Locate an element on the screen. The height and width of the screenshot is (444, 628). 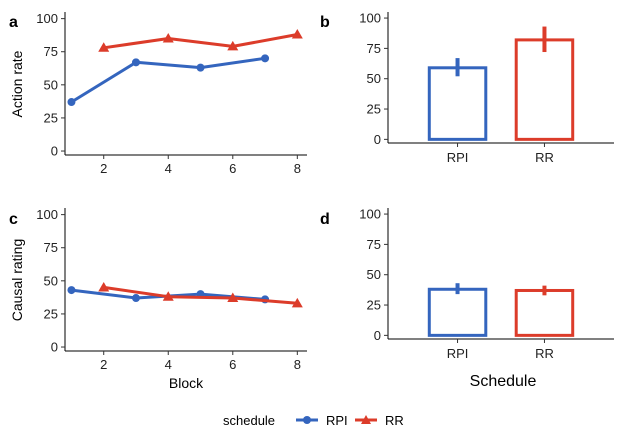
legend-item-rpi: RPI is located at coordinates (322, 420).